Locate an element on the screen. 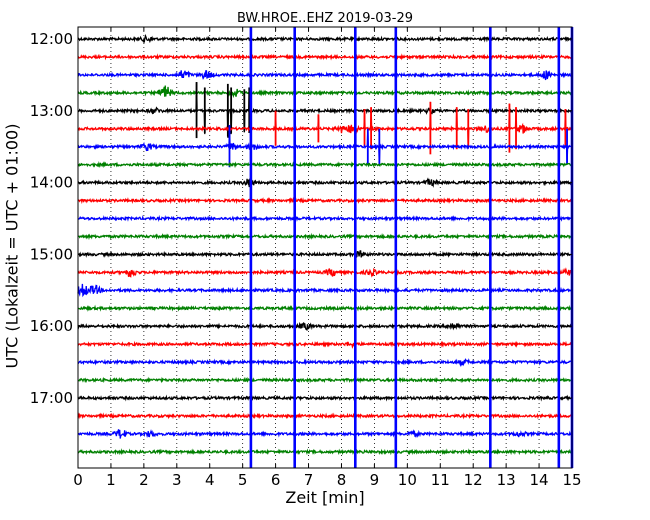 The height and width of the screenshot is (520, 650). trace-15:15 is located at coordinates (325, 272).